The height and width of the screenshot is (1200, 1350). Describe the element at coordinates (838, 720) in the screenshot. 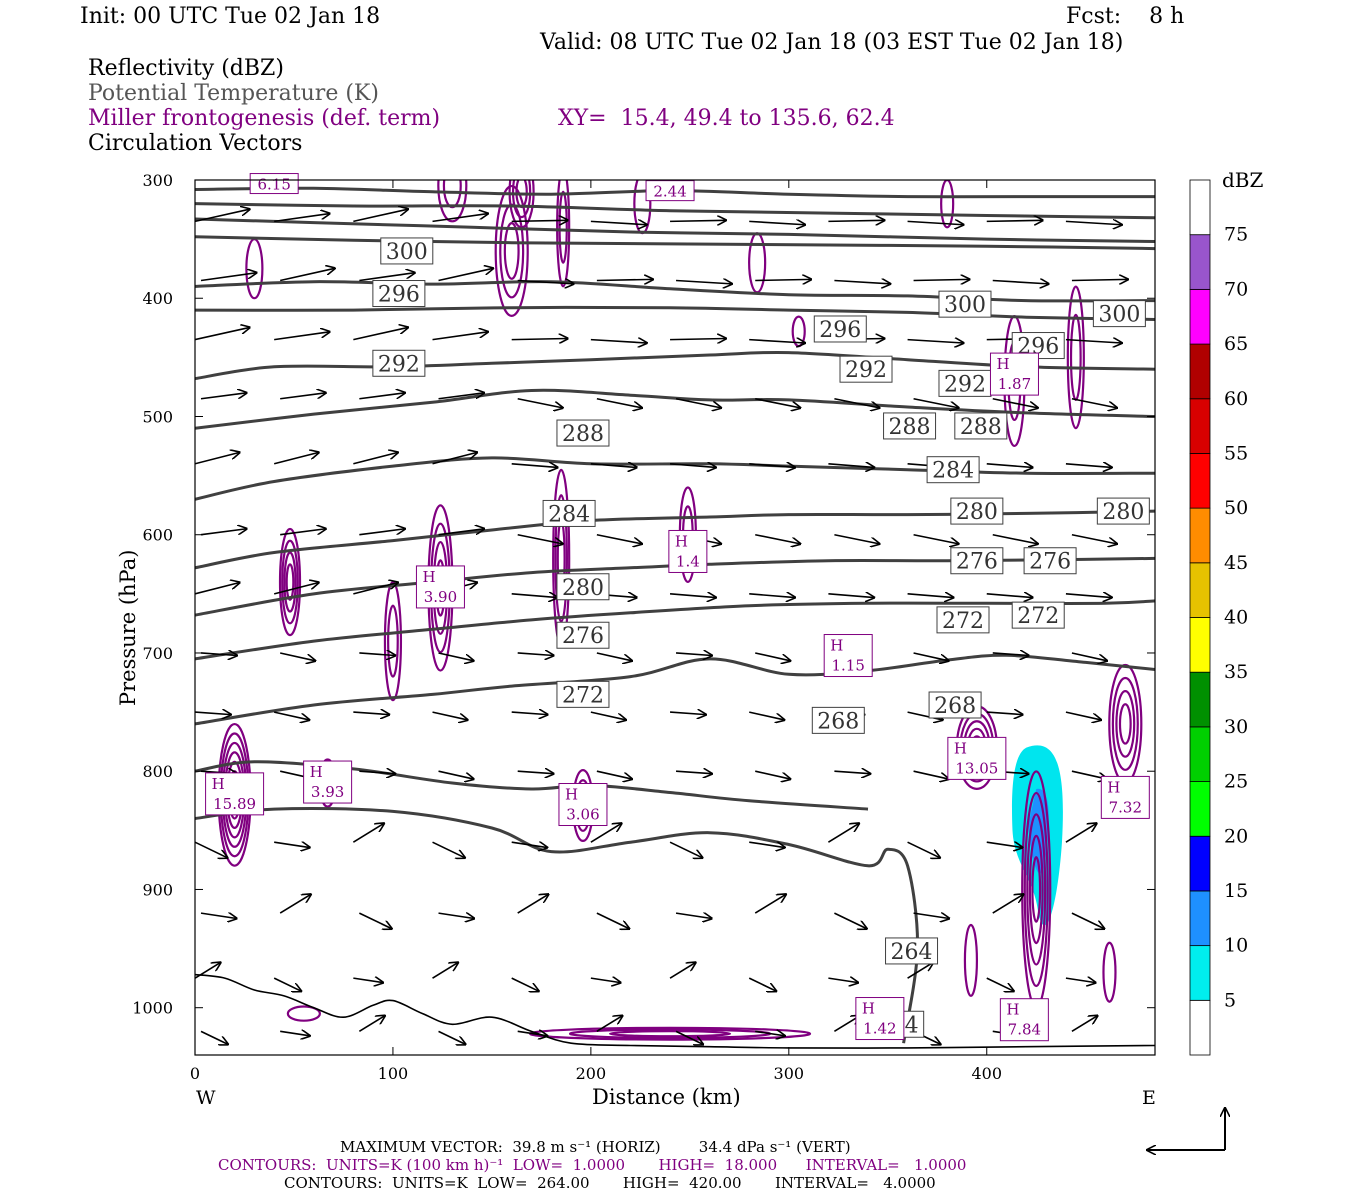

I see `theta-label: 268` at that location.